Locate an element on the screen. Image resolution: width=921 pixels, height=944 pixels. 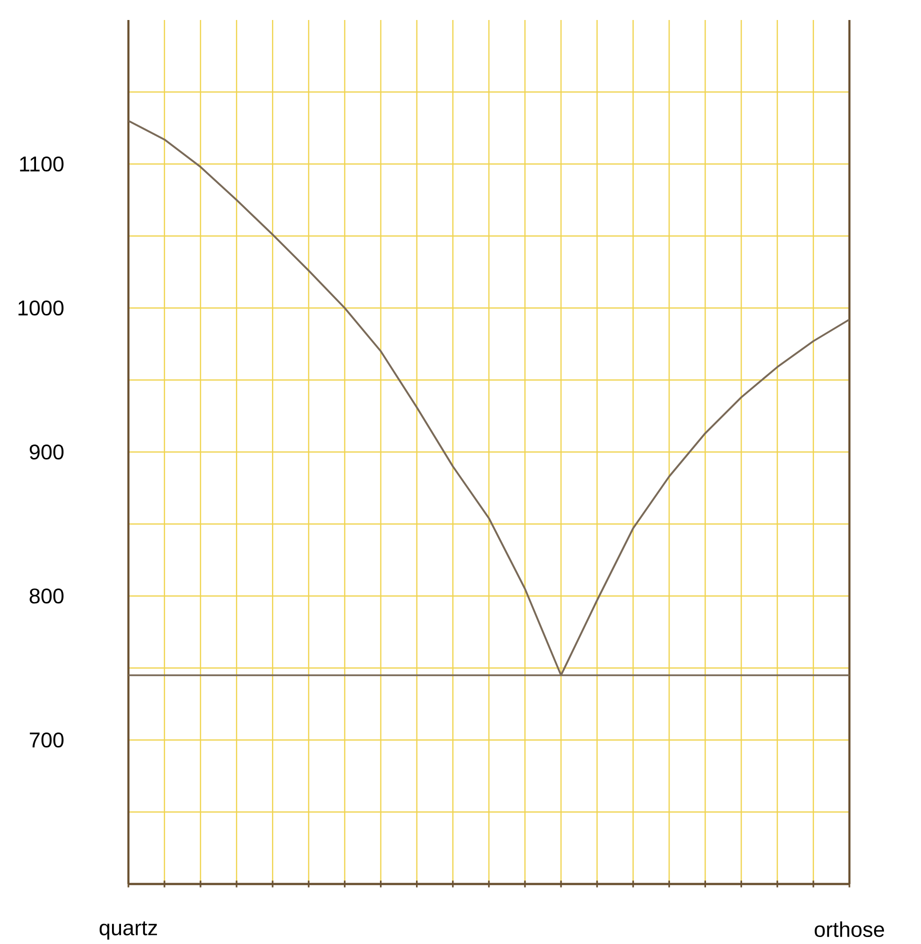
x-tick-label: quartz is located at coordinates (128, 930).